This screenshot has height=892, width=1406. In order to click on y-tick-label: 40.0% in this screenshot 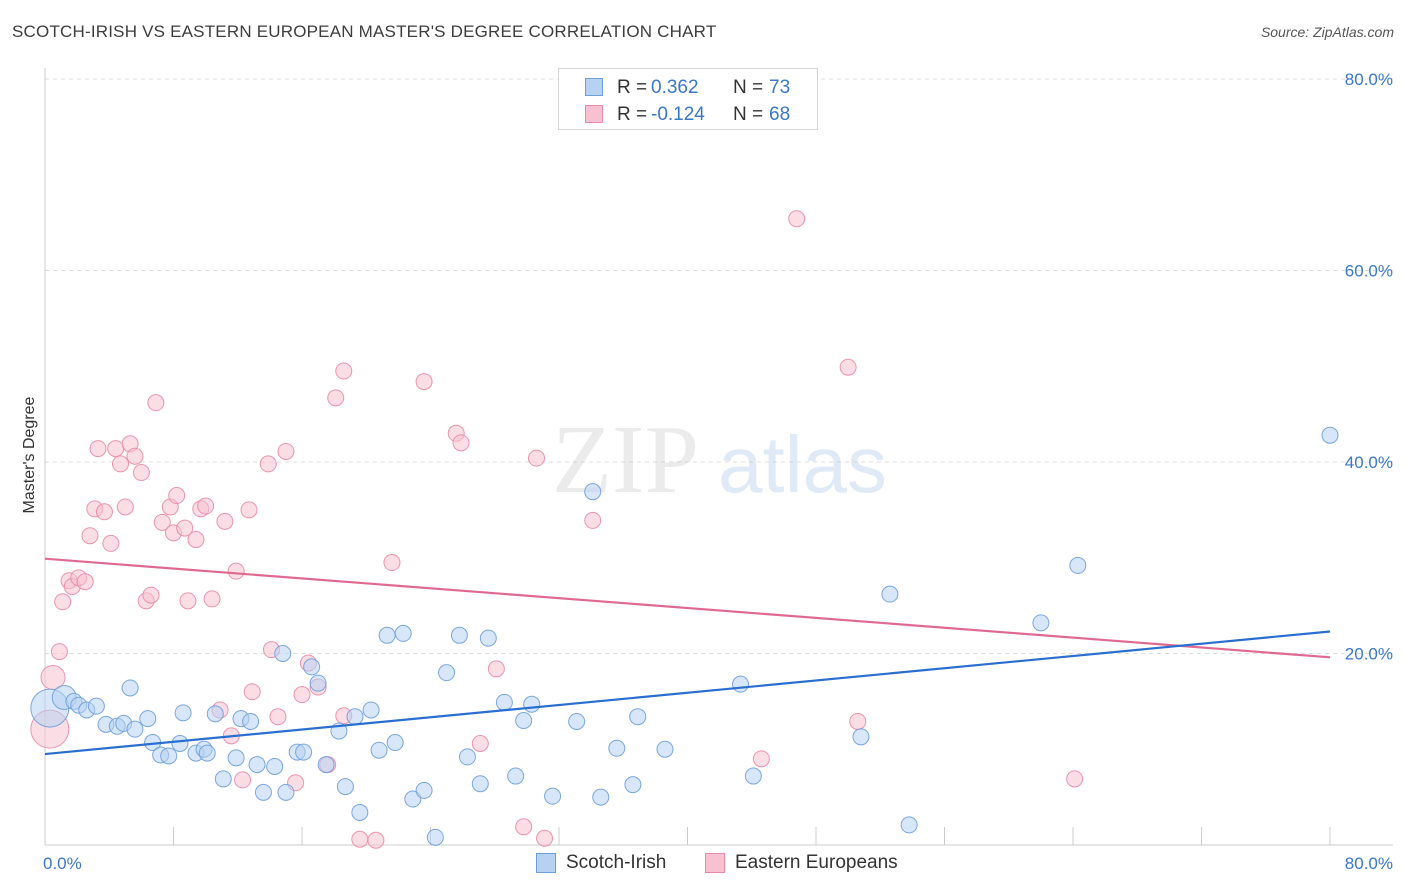, I will do `click(1369, 462)`.